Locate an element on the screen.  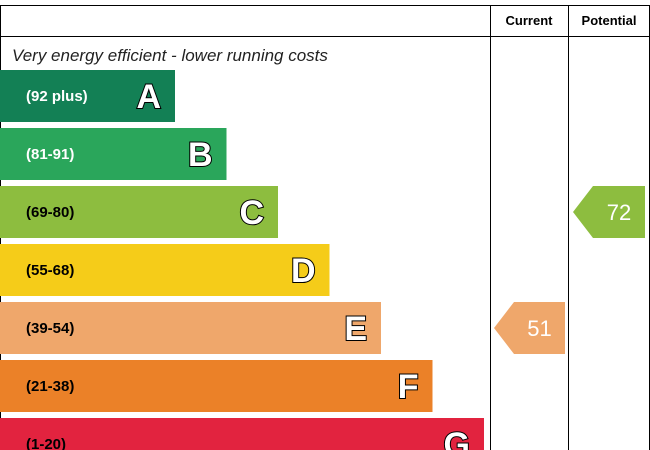
current-marker: 51 is located at coordinates (529, 328).